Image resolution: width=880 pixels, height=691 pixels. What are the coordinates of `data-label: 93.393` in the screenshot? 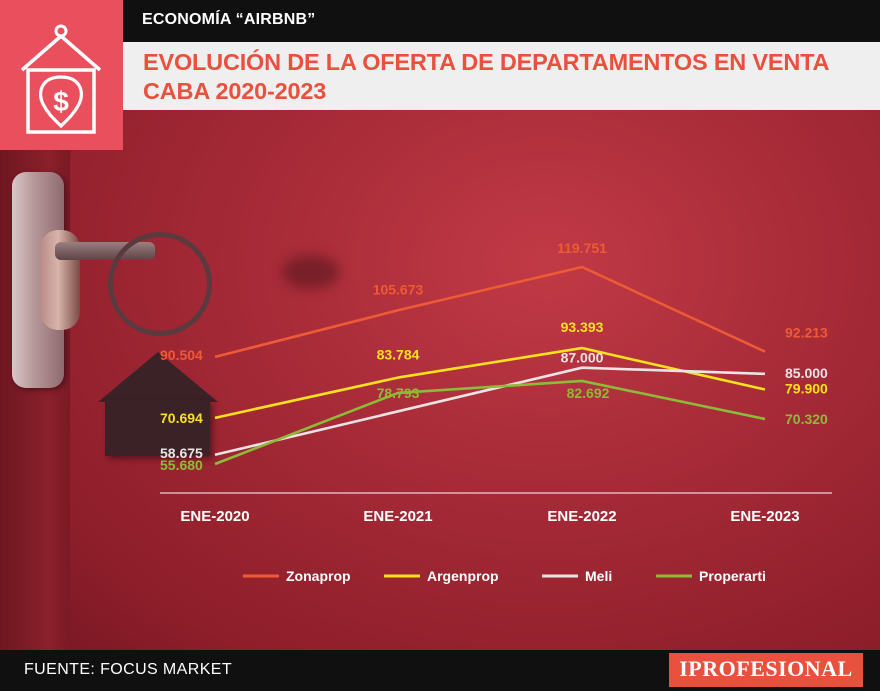 It's located at (582, 327).